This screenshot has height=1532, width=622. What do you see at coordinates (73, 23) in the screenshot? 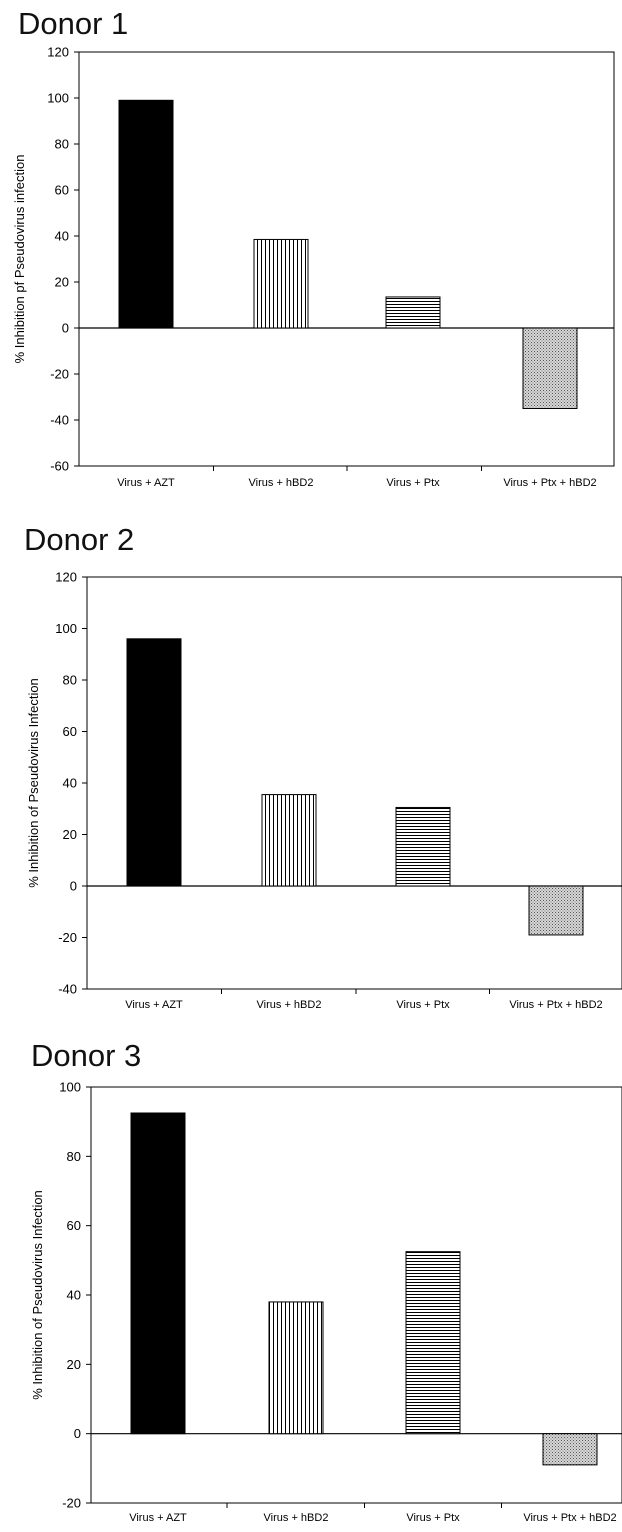
I see `chart-title: Donor 1` at bounding box center [73, 23].